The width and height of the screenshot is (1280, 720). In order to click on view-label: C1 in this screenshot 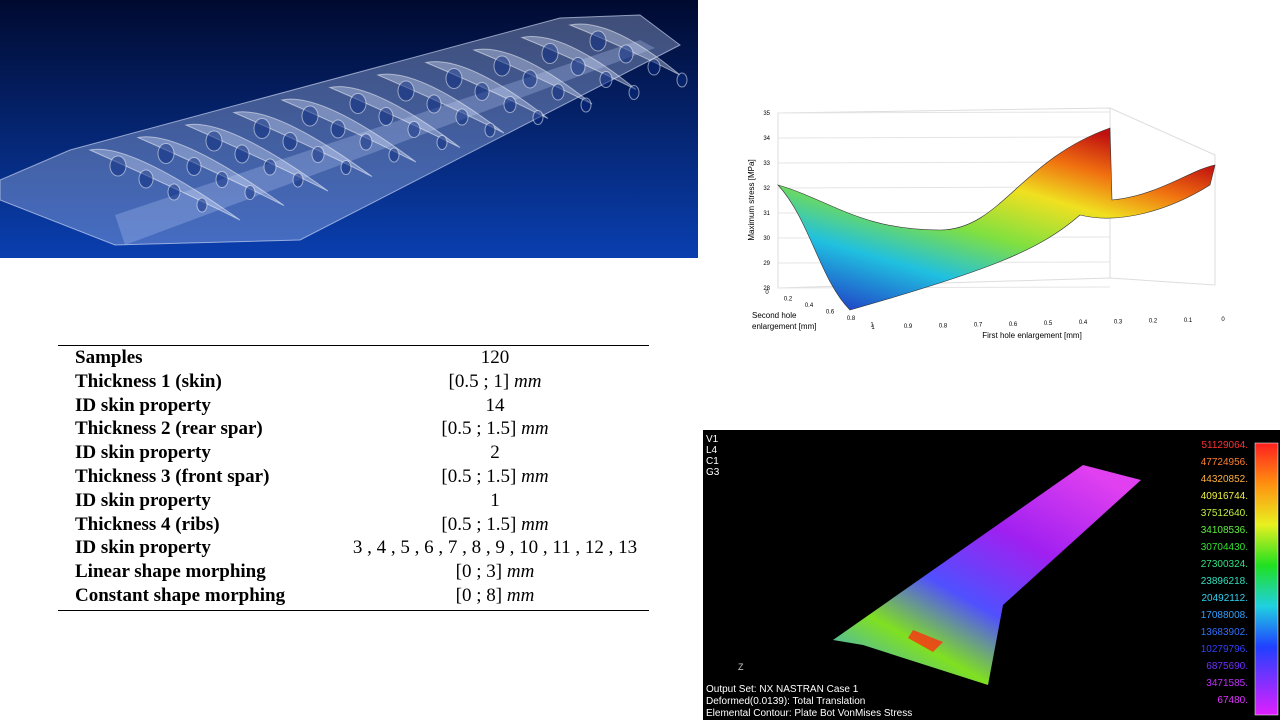, I will do `click(712, 461)`.